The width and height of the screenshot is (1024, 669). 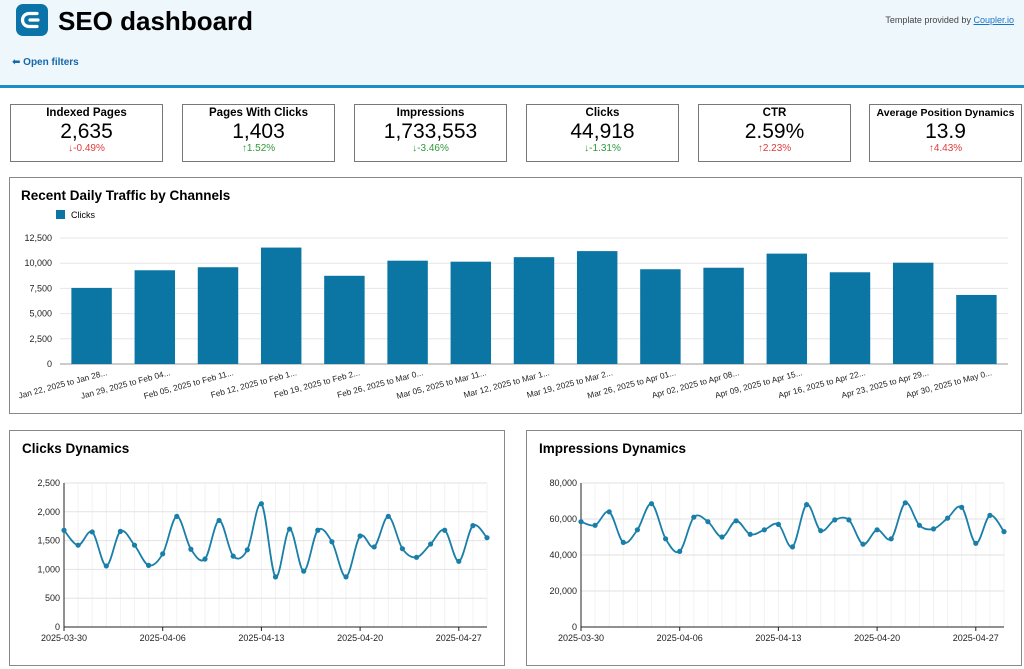 What do you see at coordinates (156, 21) in the screenshot?
I see `page-title: SEO dashboard` at bounding box center [156, 21].